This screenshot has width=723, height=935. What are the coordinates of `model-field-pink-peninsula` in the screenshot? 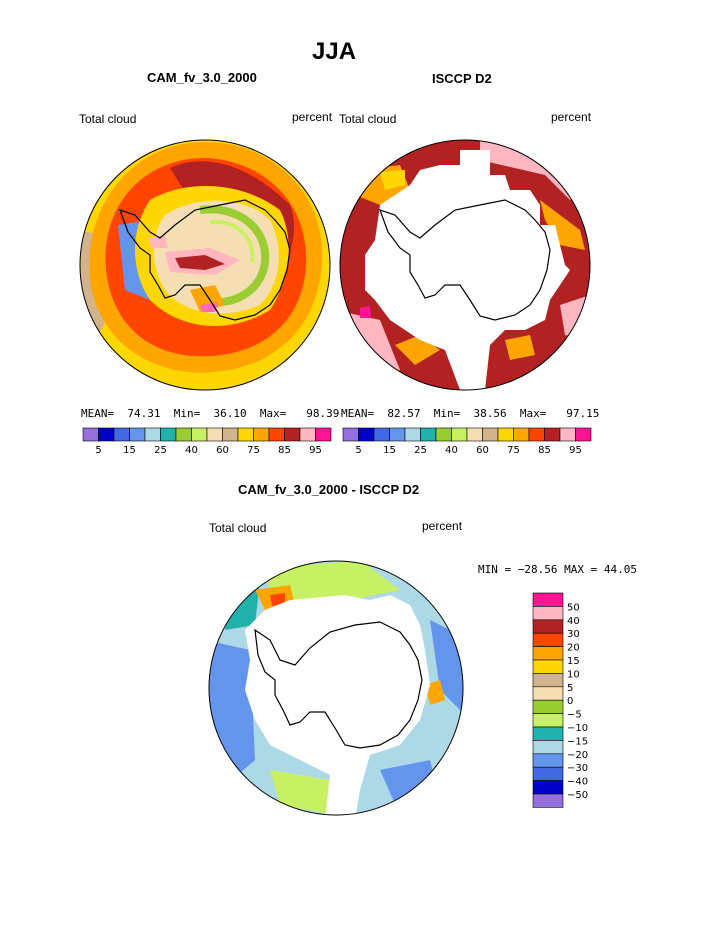 It's located at (158, 242).